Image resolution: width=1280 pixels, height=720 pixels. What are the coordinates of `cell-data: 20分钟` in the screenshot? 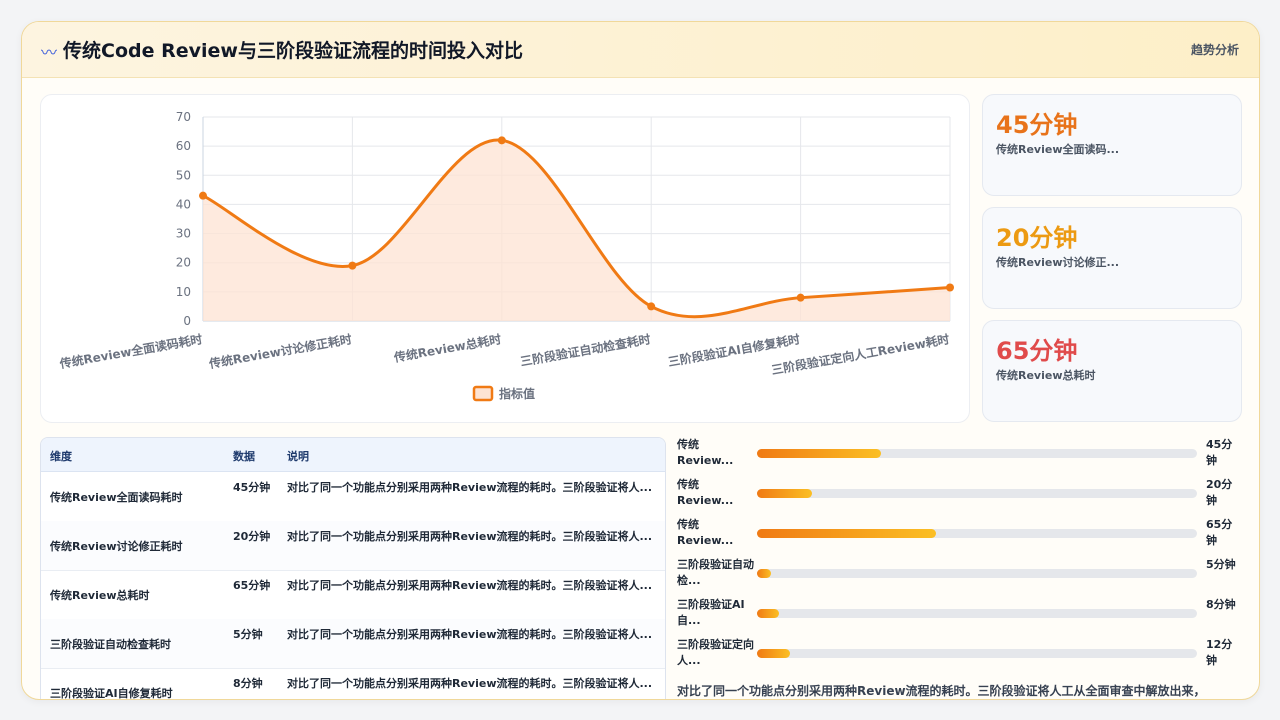 It's located at (252, 536).